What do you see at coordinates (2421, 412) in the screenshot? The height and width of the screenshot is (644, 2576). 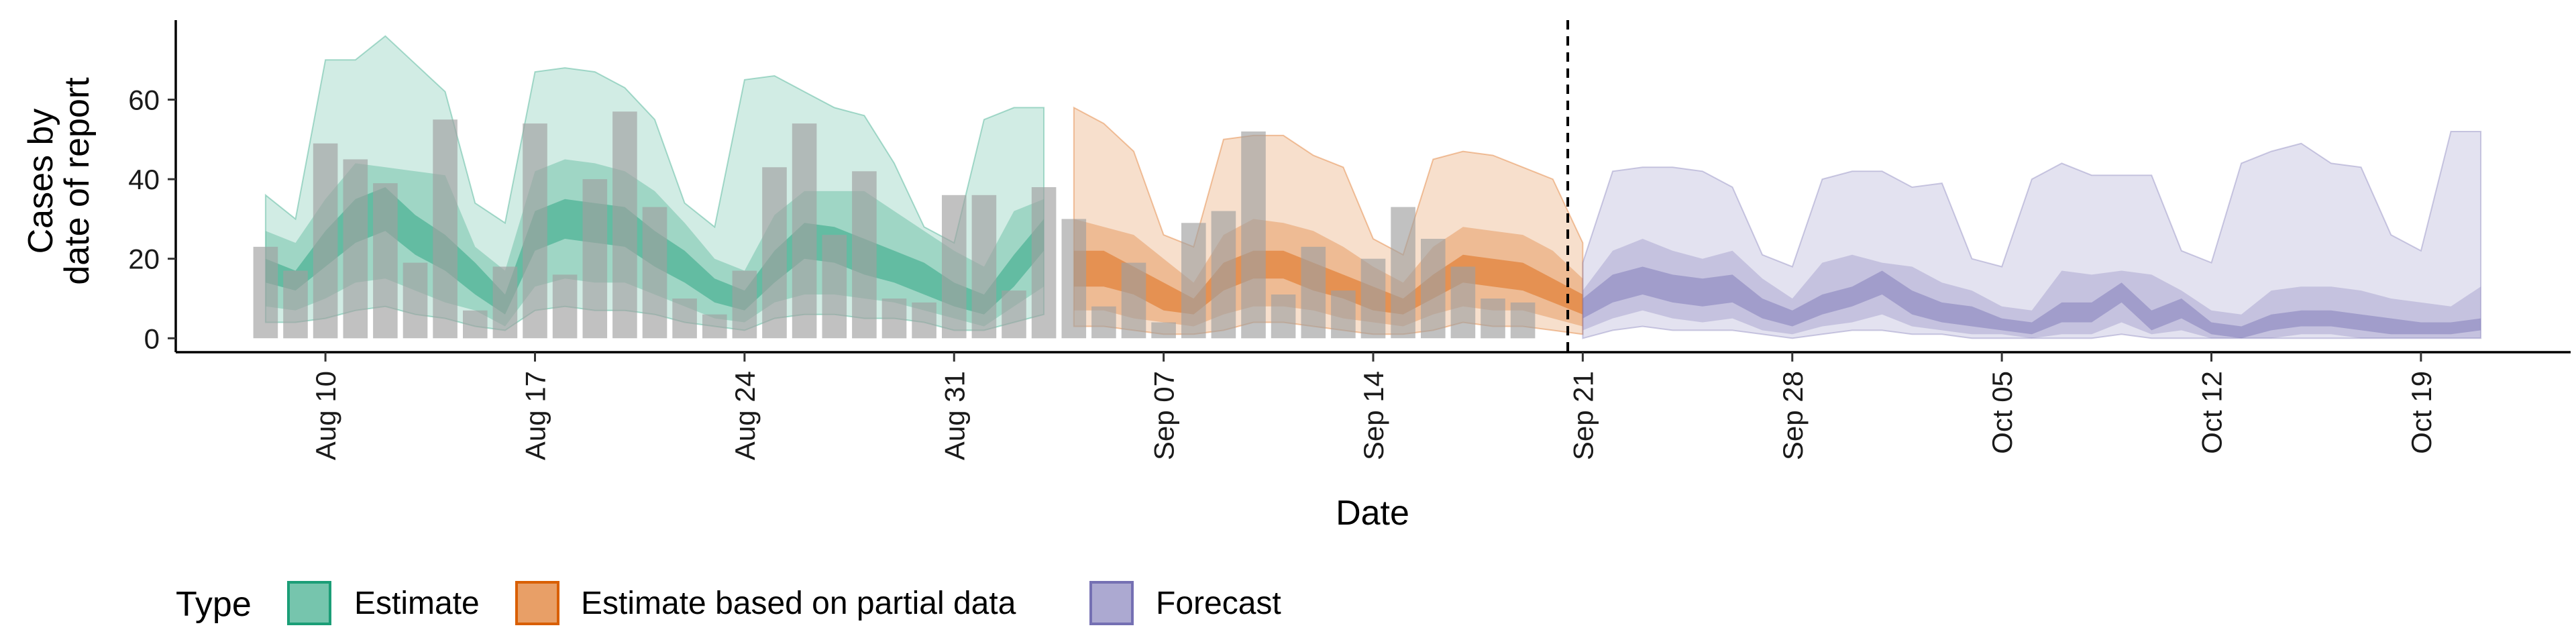 I see `x-tick-label: Oct 19` at bounding box center [2421, 412].